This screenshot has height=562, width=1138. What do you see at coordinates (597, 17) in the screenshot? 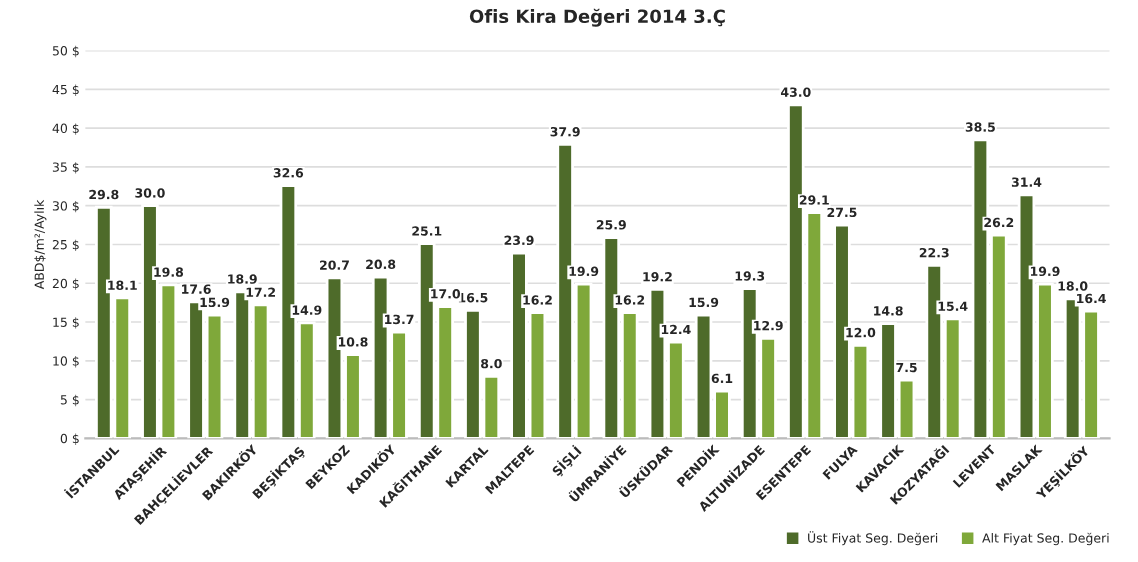
I see `chart-title: Ofis Kira Değeri 2014 3.Ç` at bounding box center [597, 17].